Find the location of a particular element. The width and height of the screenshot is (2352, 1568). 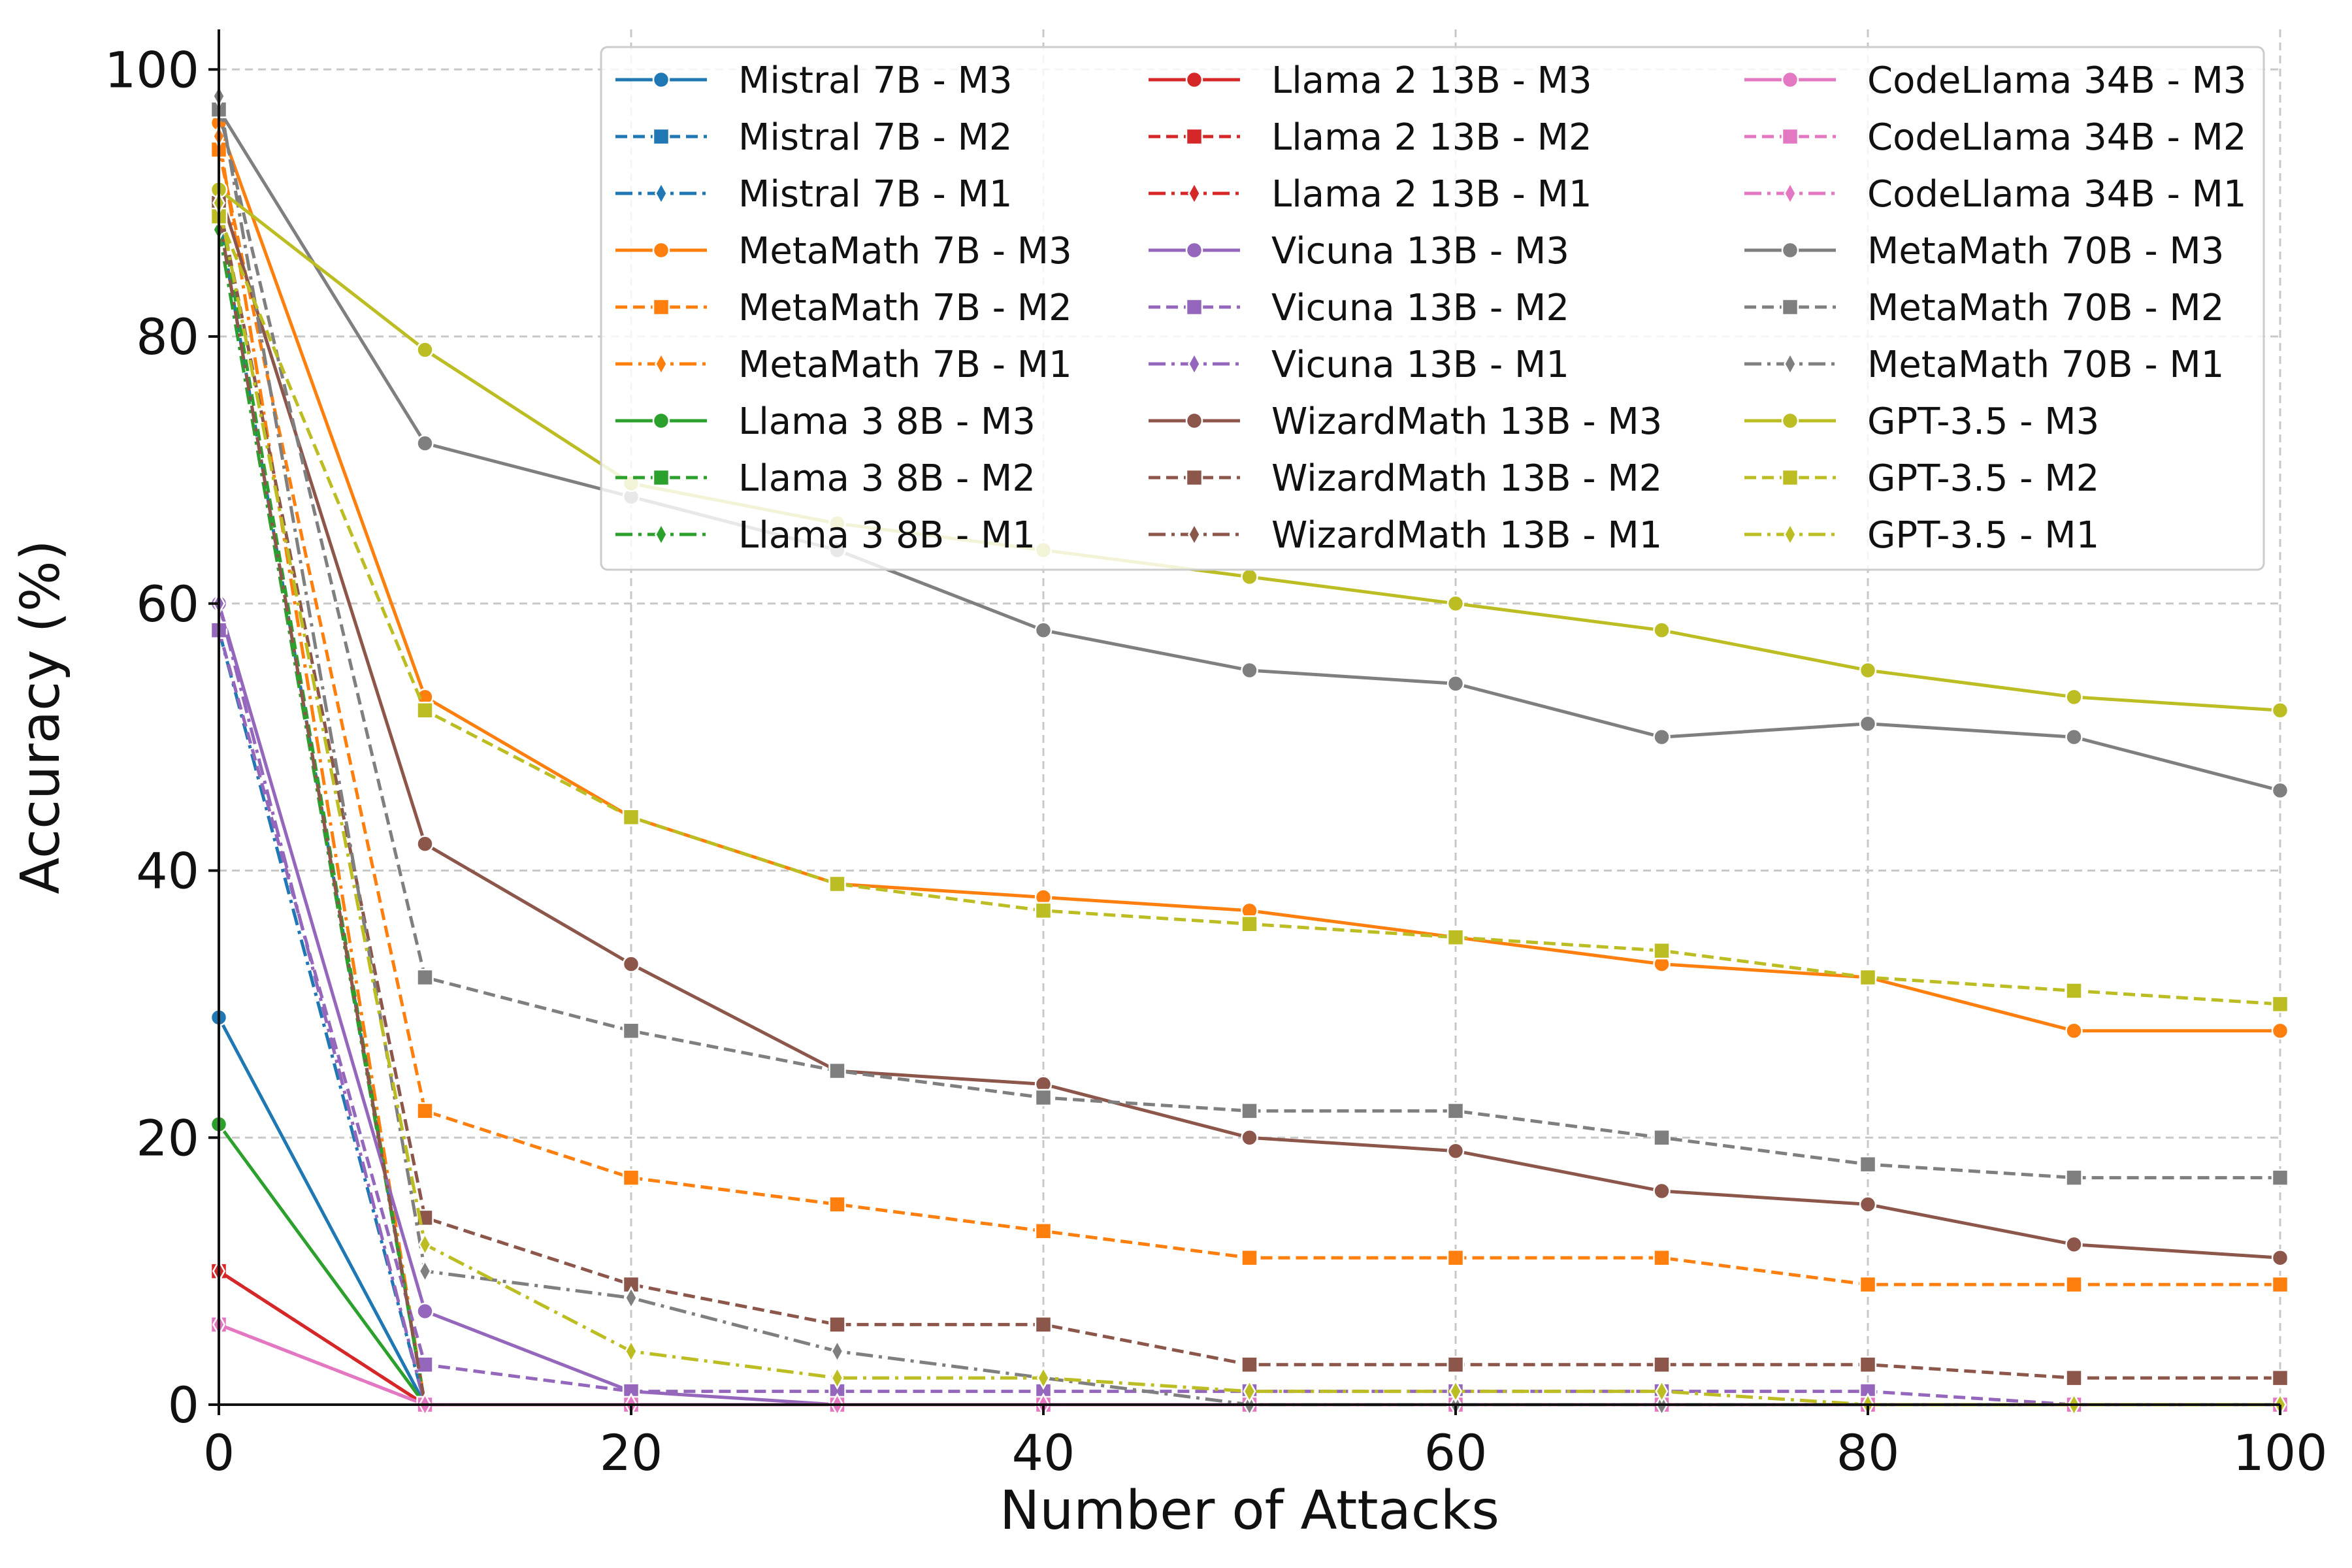

x-tick-label-80: 80 is located at coordinates (1868, 1453).